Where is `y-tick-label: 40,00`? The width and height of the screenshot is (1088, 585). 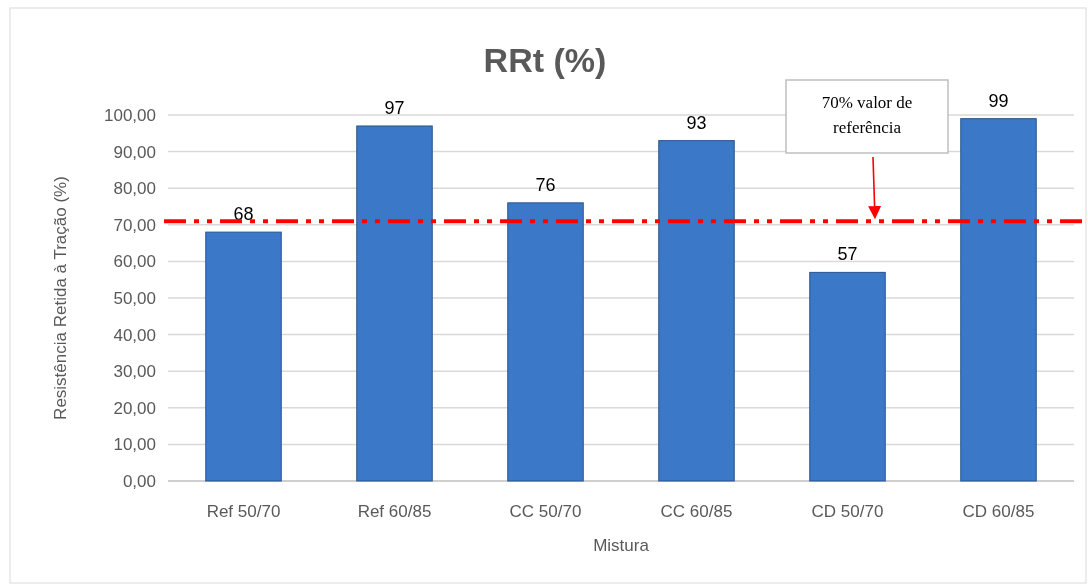
y-tick-label: 40,00 is located at coordinates (134, 335).